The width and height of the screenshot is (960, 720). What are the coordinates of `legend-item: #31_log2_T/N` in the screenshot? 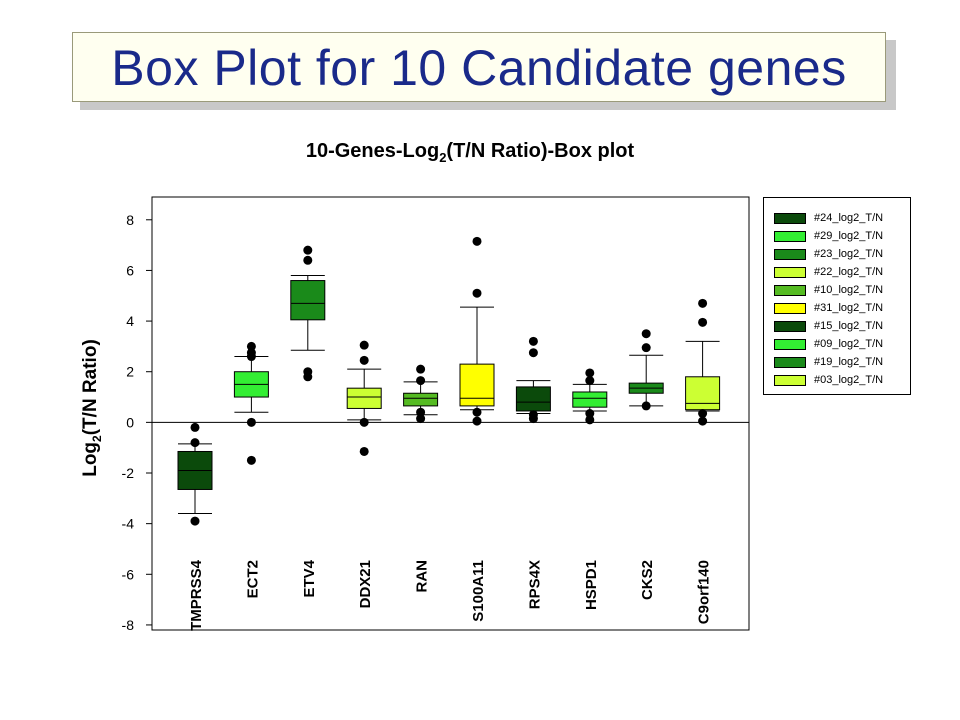 It's located at (842, 308).